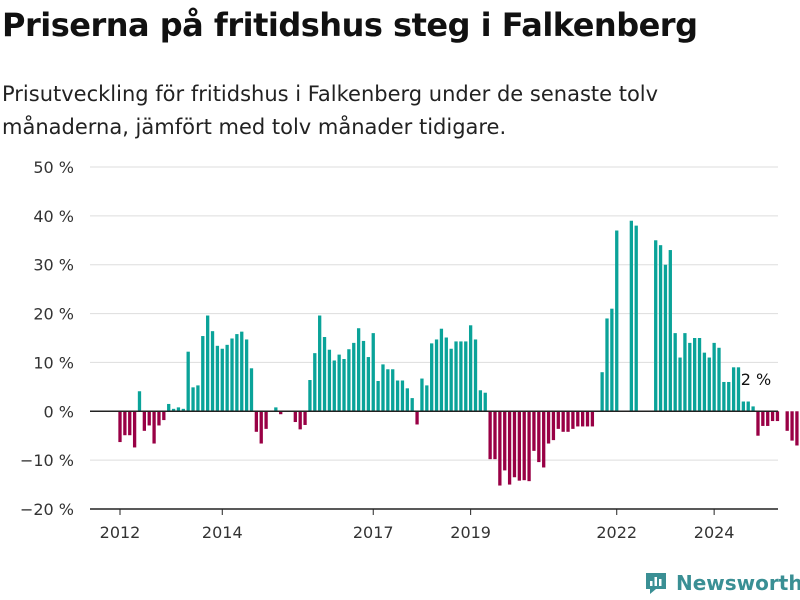  I want to click on y-tick-label: 20 %, so click(53, 314).